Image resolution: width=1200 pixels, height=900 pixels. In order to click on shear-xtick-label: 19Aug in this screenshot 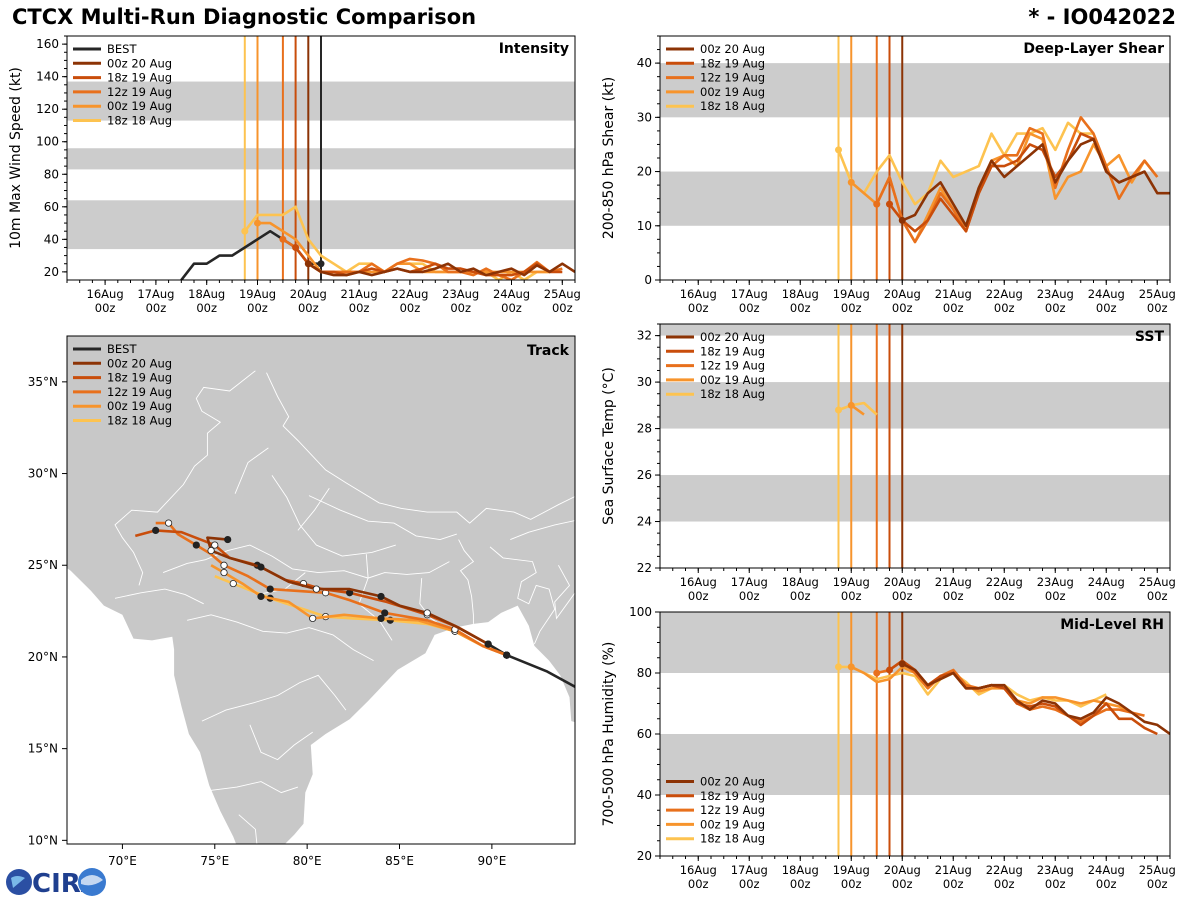, I will do `click(851, 294)`.